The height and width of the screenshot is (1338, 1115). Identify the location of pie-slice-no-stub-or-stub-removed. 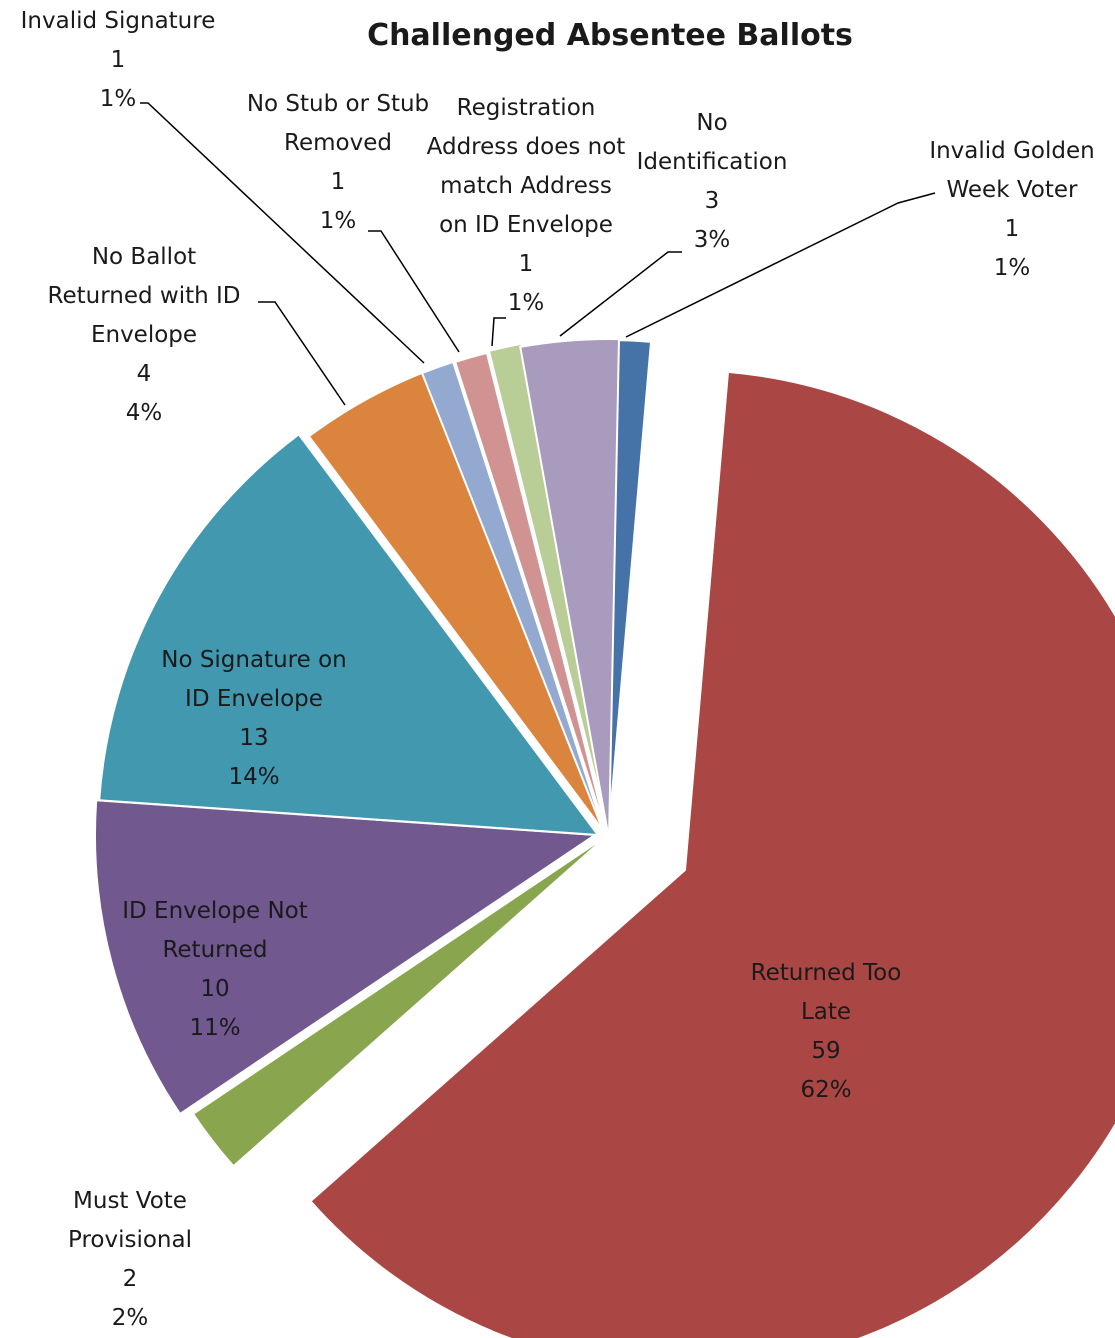
(531, 595).